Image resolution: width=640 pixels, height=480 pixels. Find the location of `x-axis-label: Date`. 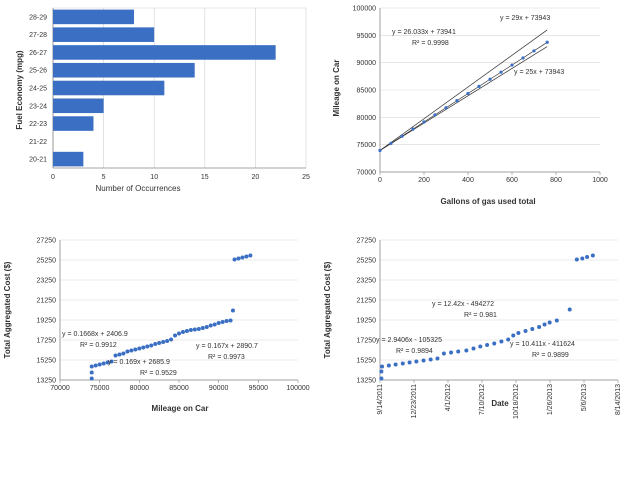

x-axis-label: Date is located at coordinates (500, 403).